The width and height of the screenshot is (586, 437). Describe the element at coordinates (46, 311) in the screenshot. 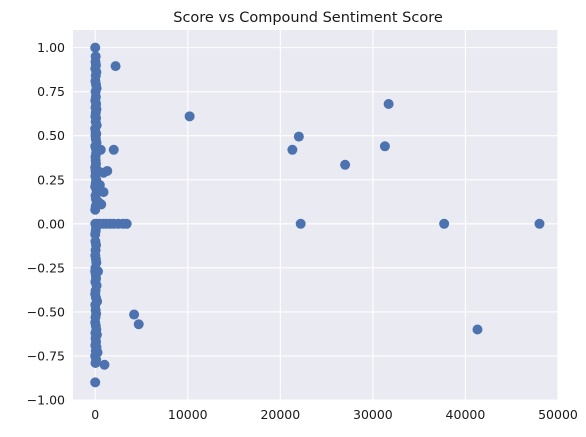

I see `y-tick-label: −0.50` at that location.